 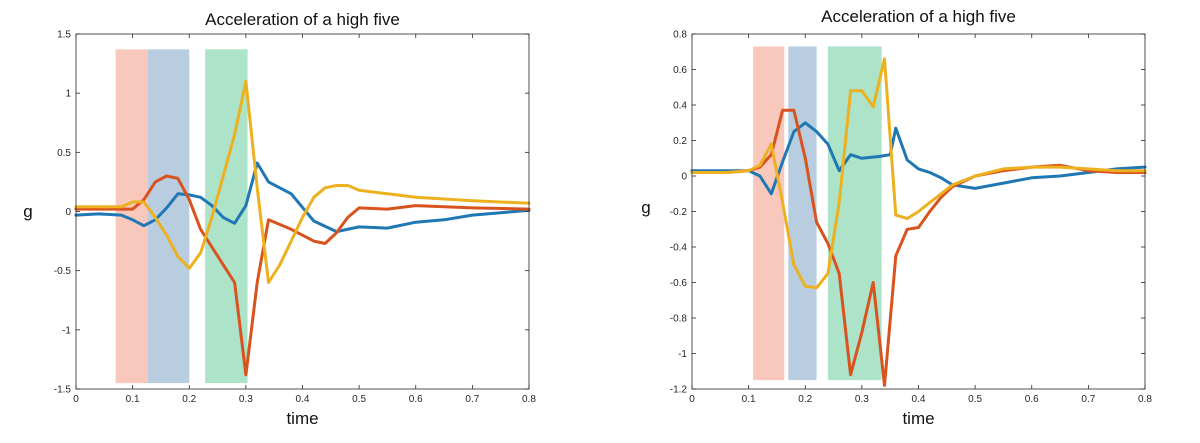 I want to click on series-line-blue, so click(x=302, y=197).